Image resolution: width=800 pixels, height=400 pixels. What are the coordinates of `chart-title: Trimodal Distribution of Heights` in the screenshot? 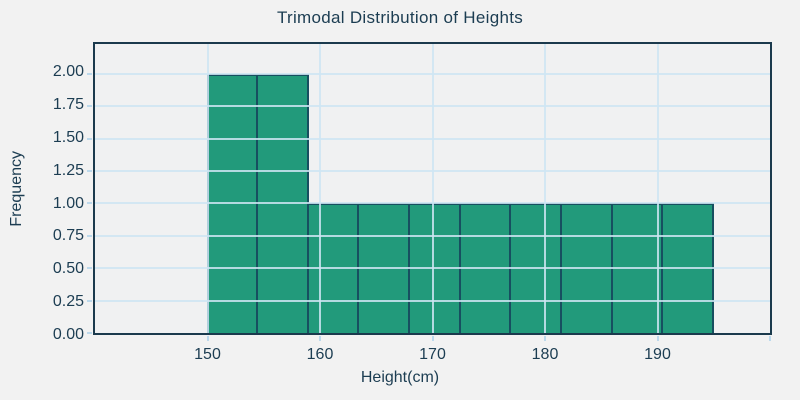 It's located at (400, 17).